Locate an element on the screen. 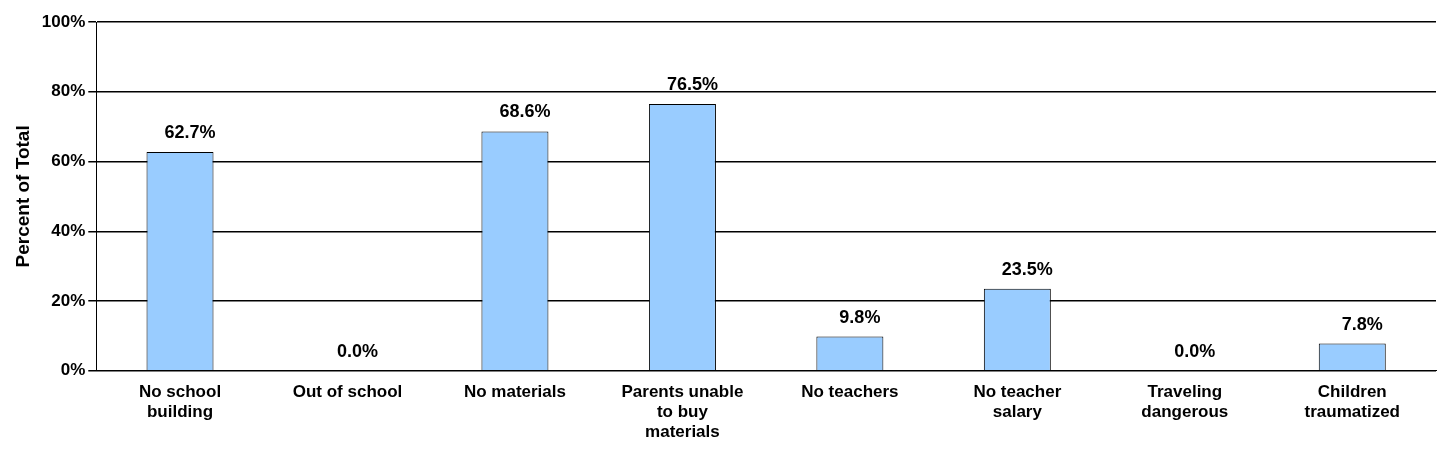 This screenshot has width=1454, height=454. y-tick-label: 60% is located at coordinates (68, 161).